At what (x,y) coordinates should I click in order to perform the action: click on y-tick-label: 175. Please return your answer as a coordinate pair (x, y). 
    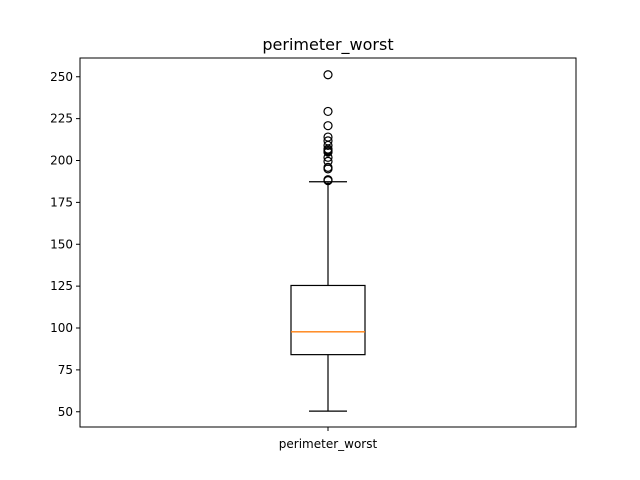
    Looking at the image, I should click on (61, 202).